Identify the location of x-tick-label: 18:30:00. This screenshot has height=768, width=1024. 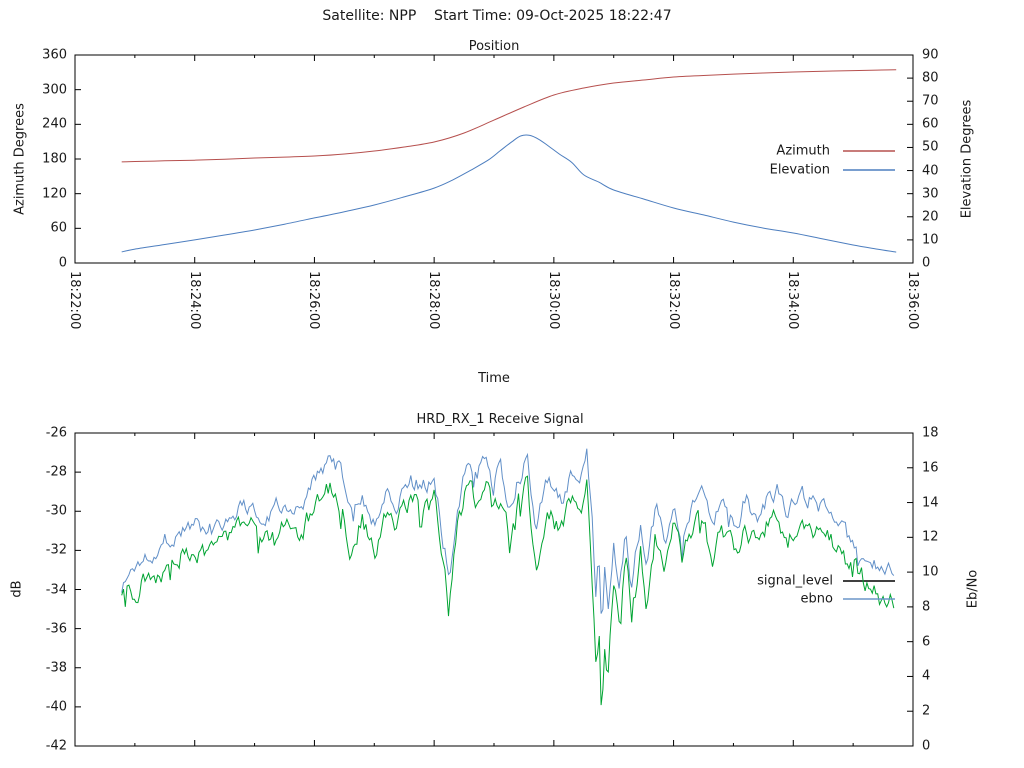
(553, 300).